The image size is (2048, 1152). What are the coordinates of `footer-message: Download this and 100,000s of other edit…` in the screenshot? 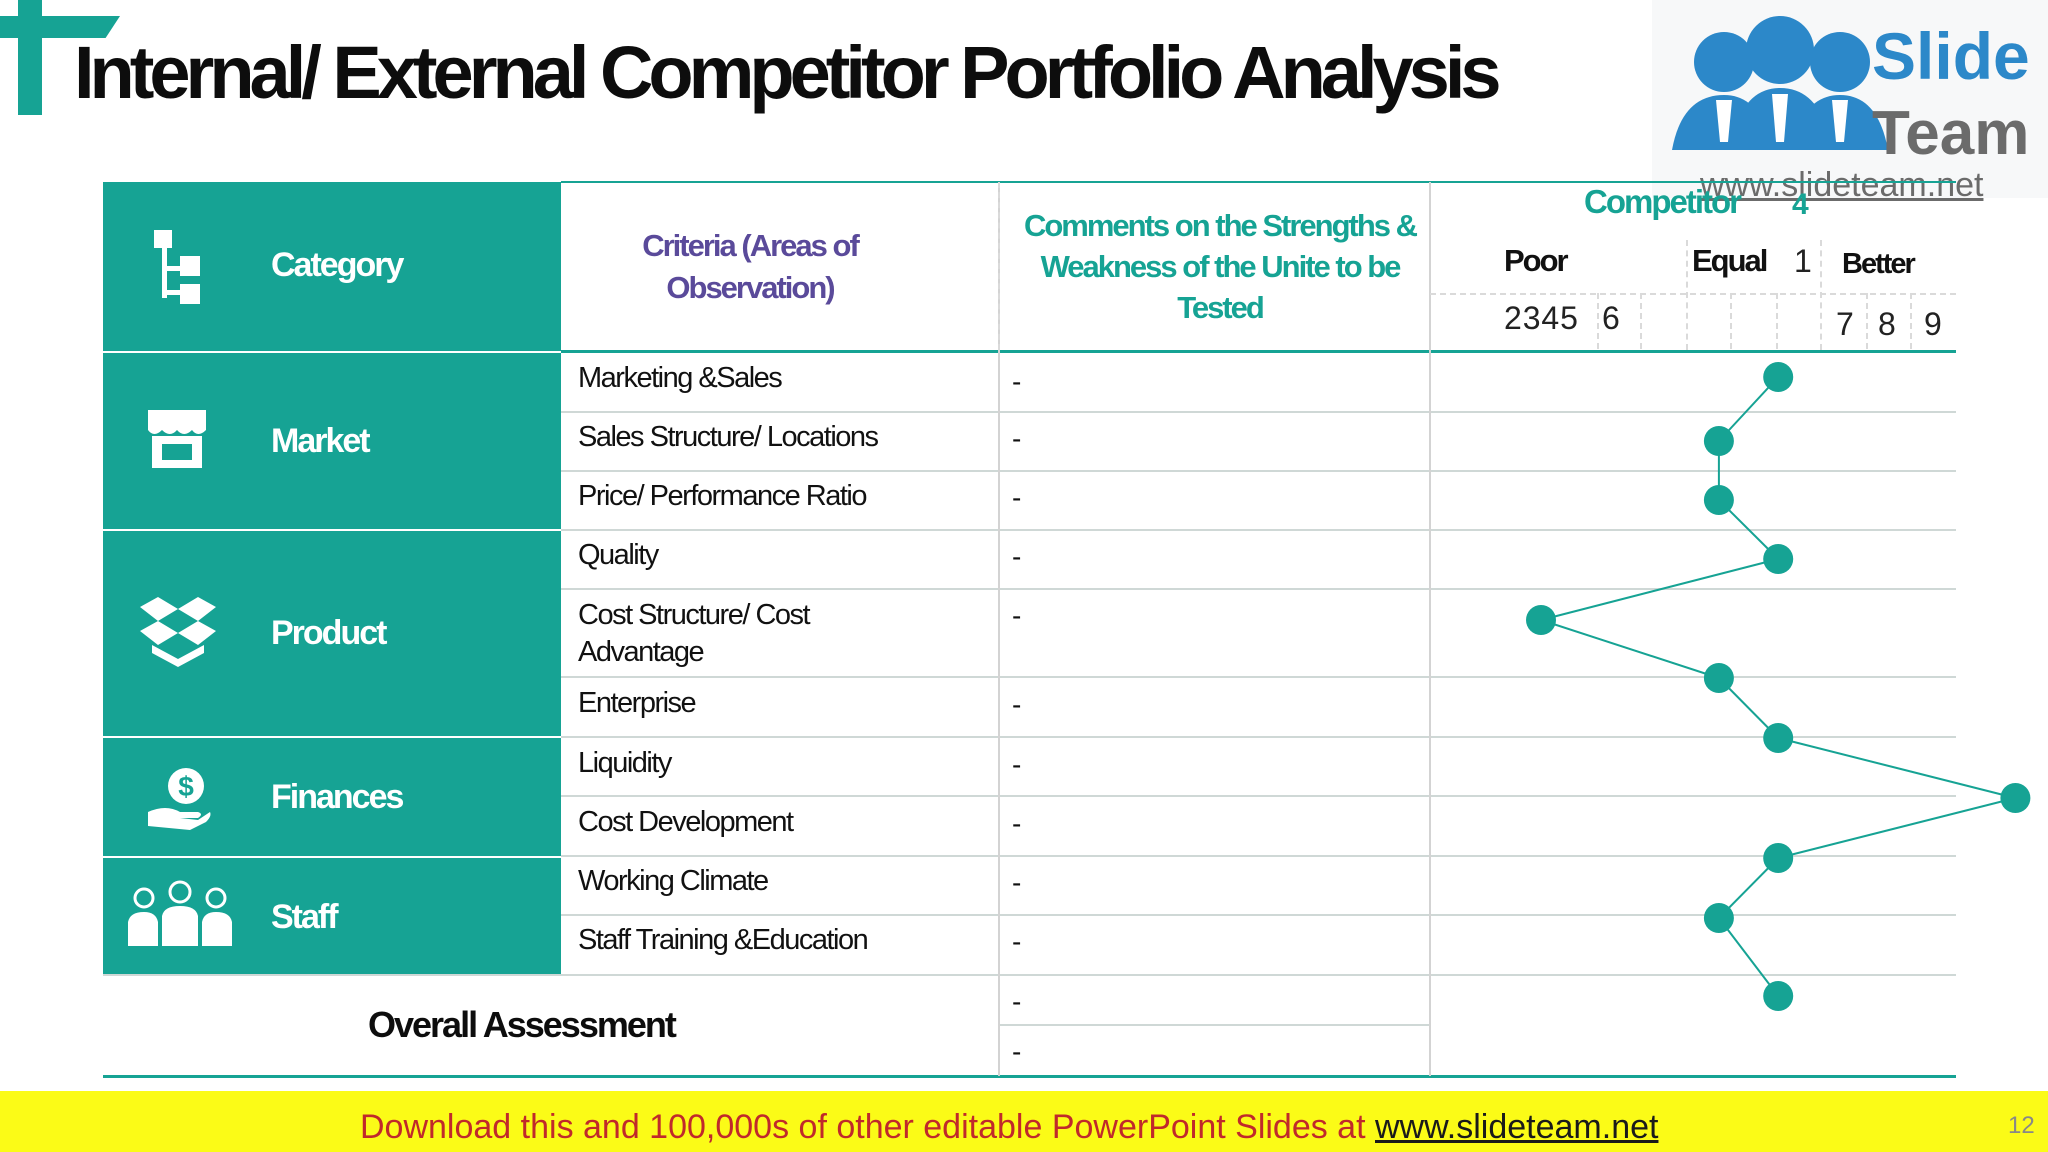 It's located at (867, 1127).